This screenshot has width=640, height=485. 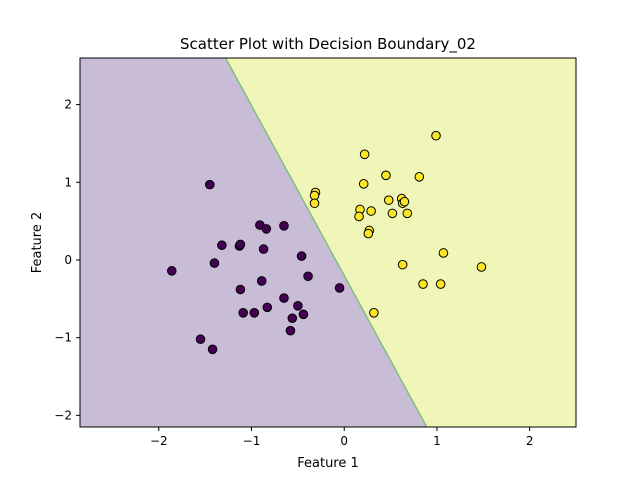 I want to click on y-tick-label: −2, so click(x=63, y=415).